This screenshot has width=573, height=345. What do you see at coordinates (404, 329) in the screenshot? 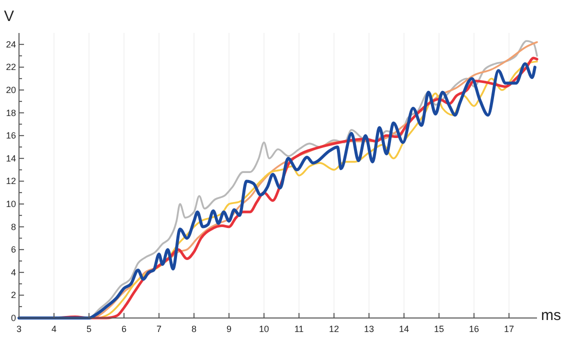
I see `x-tick-label: 14` at bounding box center [404, 329].